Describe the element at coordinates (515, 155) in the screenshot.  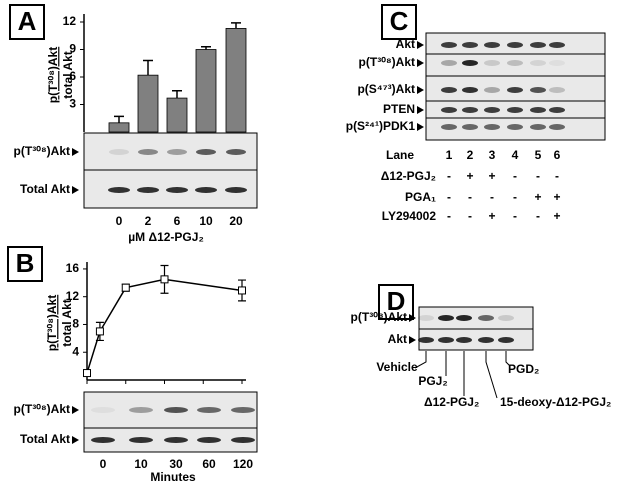
I see `lane-number: 4` at that location.